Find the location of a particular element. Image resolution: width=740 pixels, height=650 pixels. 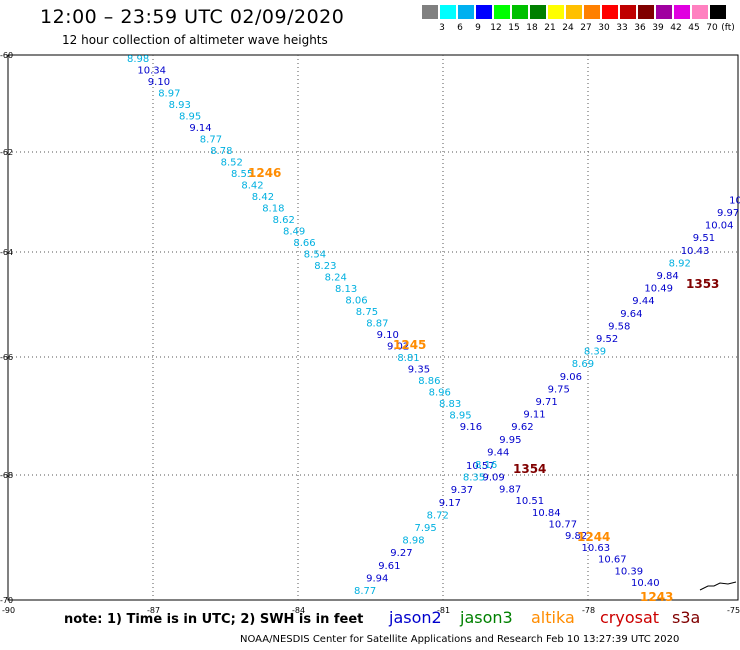

wave-height-value: 8.75 is located at coordinates (367, 312).